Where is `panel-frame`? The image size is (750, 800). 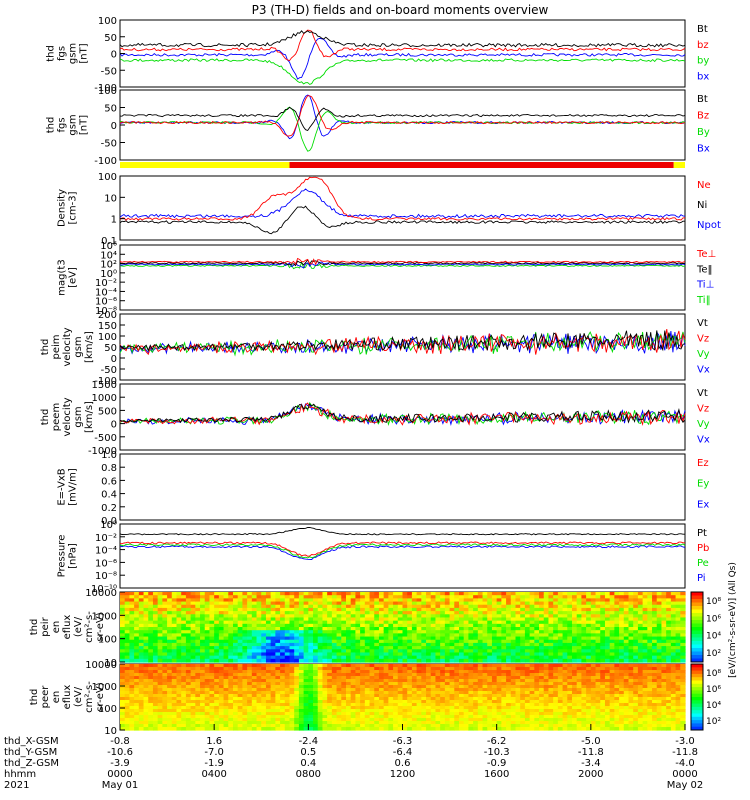
panel-frame is located at coordinates (402, 417).